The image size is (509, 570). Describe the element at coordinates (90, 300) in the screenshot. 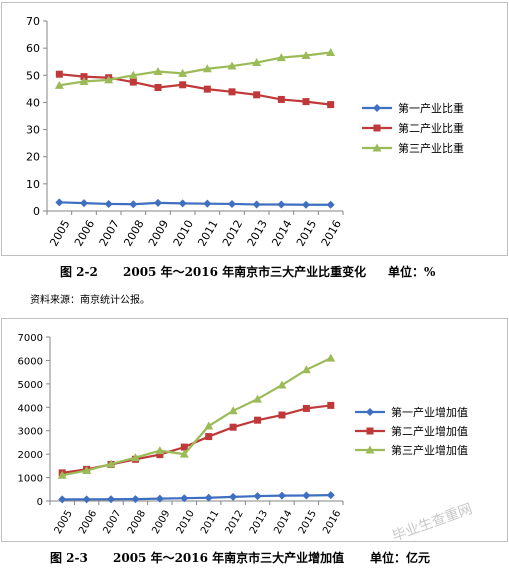

I see `source-note: 资料来源：南京统计公报。` at that location.